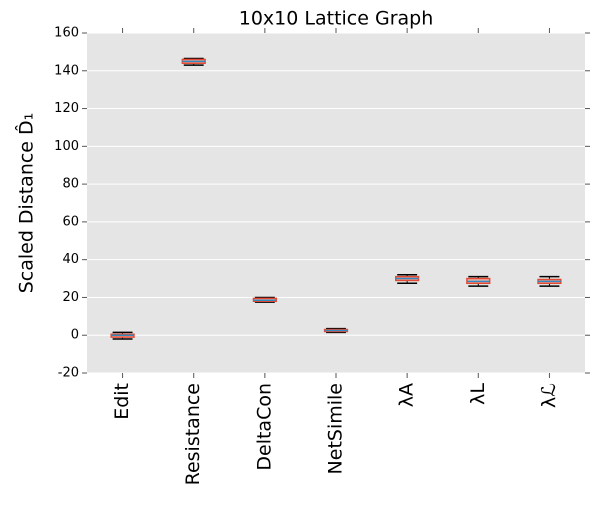 The height and width of the screenshot is (509, 592). I want to click on y-axis-label: Scaled Distance D̂₁, so click(26, 203).